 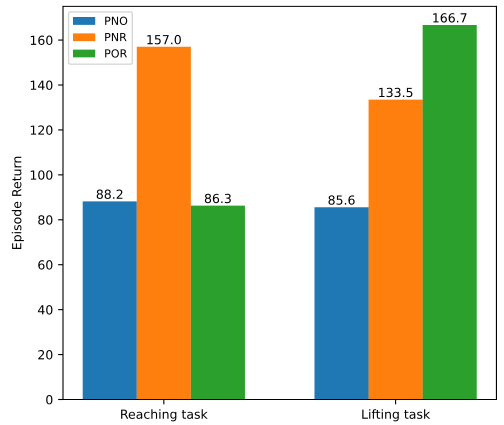 What do you see at coordinates (41, 85) in the screenshot?
I see `y-tick-label: 140` at bounding box center [41, 85].